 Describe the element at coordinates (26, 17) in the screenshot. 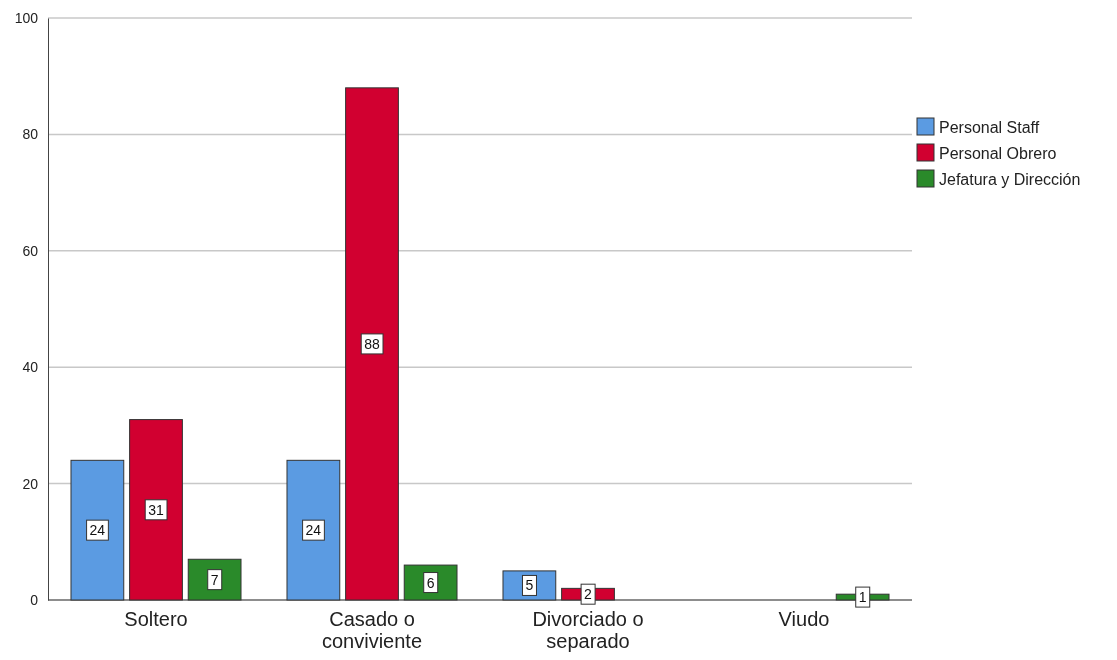

I see `y-tick-label: 100` at that location.